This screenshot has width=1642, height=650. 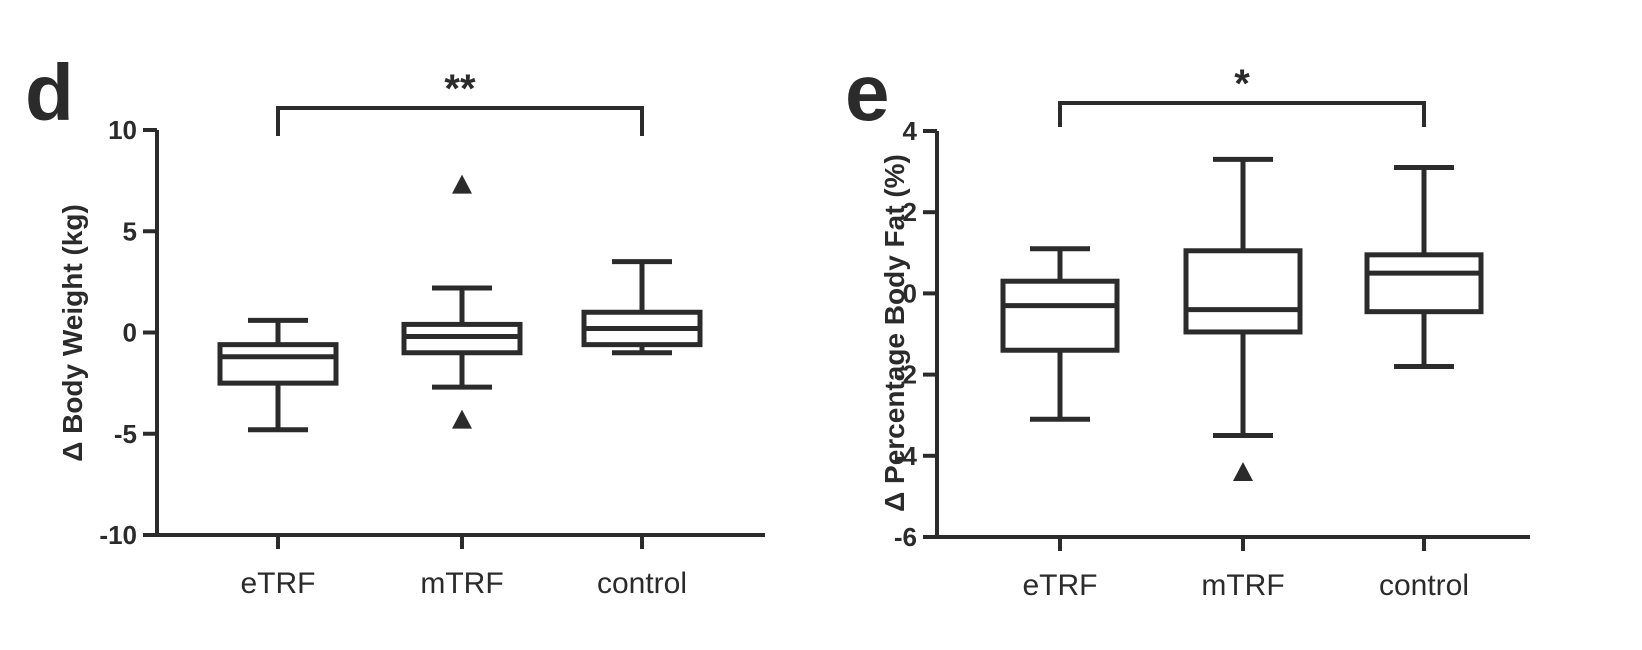 I want to click on panel-d-y-tick-label: -5, so click(x=125, y=434).